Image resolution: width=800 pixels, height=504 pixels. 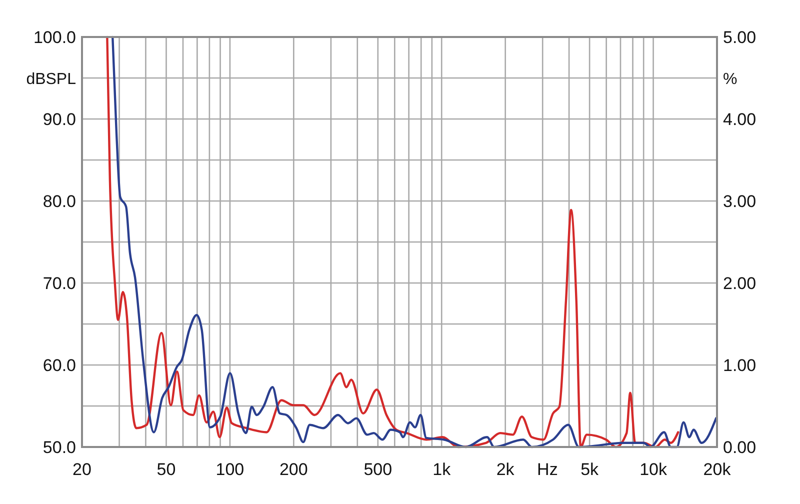 I want to click on x-tick-label: 5k, so click(x=590, y=469).